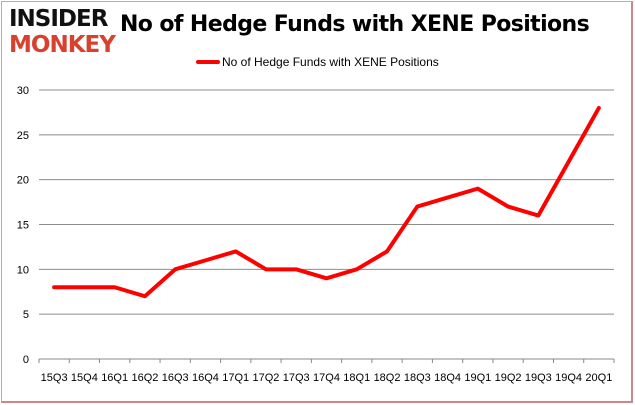 This screenshot has width=635, height=405. I want to click on x-tick-label: 16Q4, so click(205, 378).